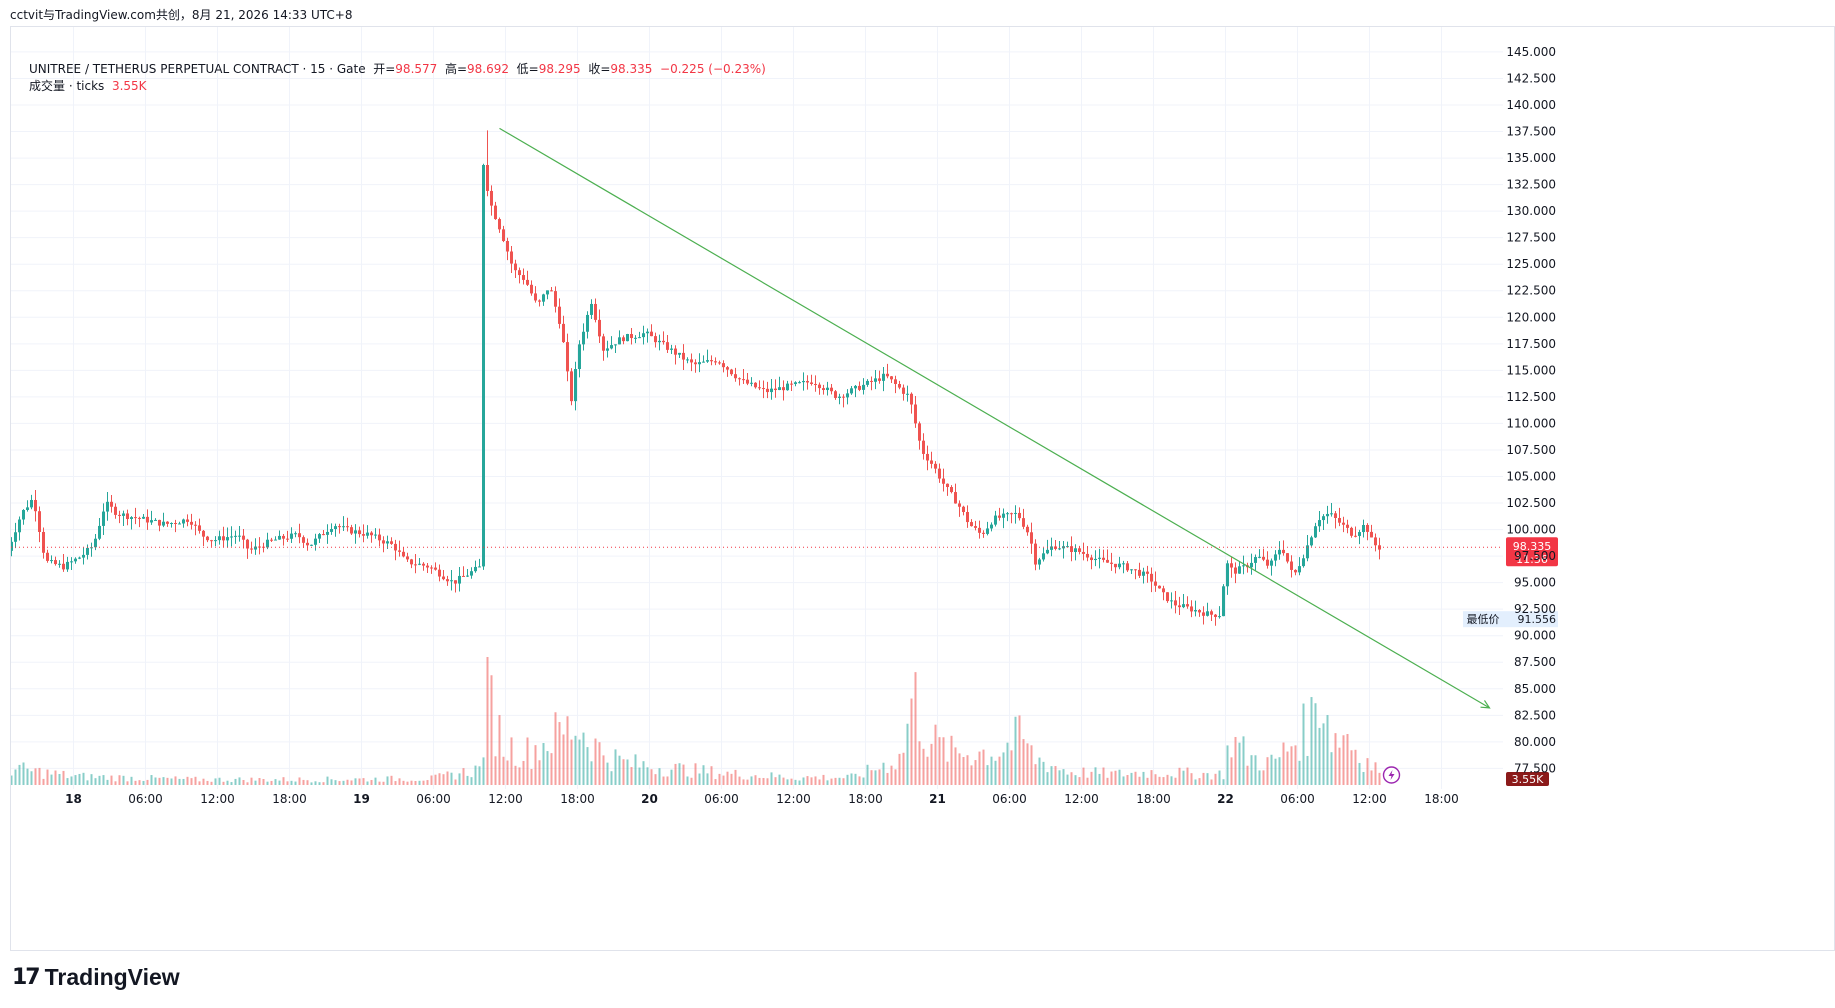 The image size is (1835, 1008). I want to click on low-value: 98.295, so click(559, 69).